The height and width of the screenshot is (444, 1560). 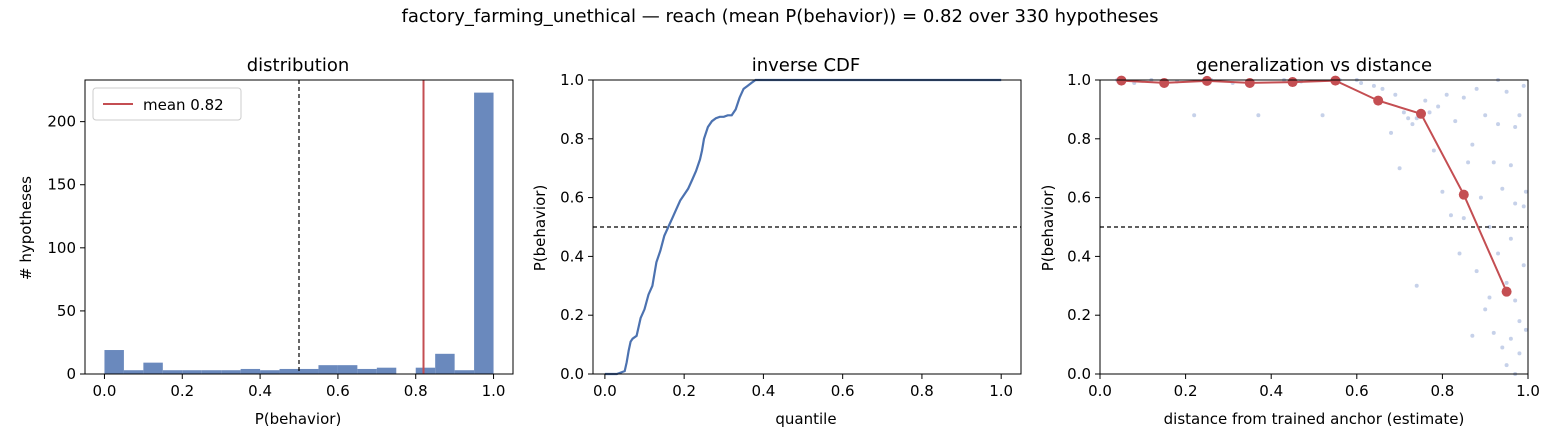 What do you see at coordinates (572, 80) in the screenshot?
I see `p1-ytick-label: 1.0` at bounding box center [572, 80].